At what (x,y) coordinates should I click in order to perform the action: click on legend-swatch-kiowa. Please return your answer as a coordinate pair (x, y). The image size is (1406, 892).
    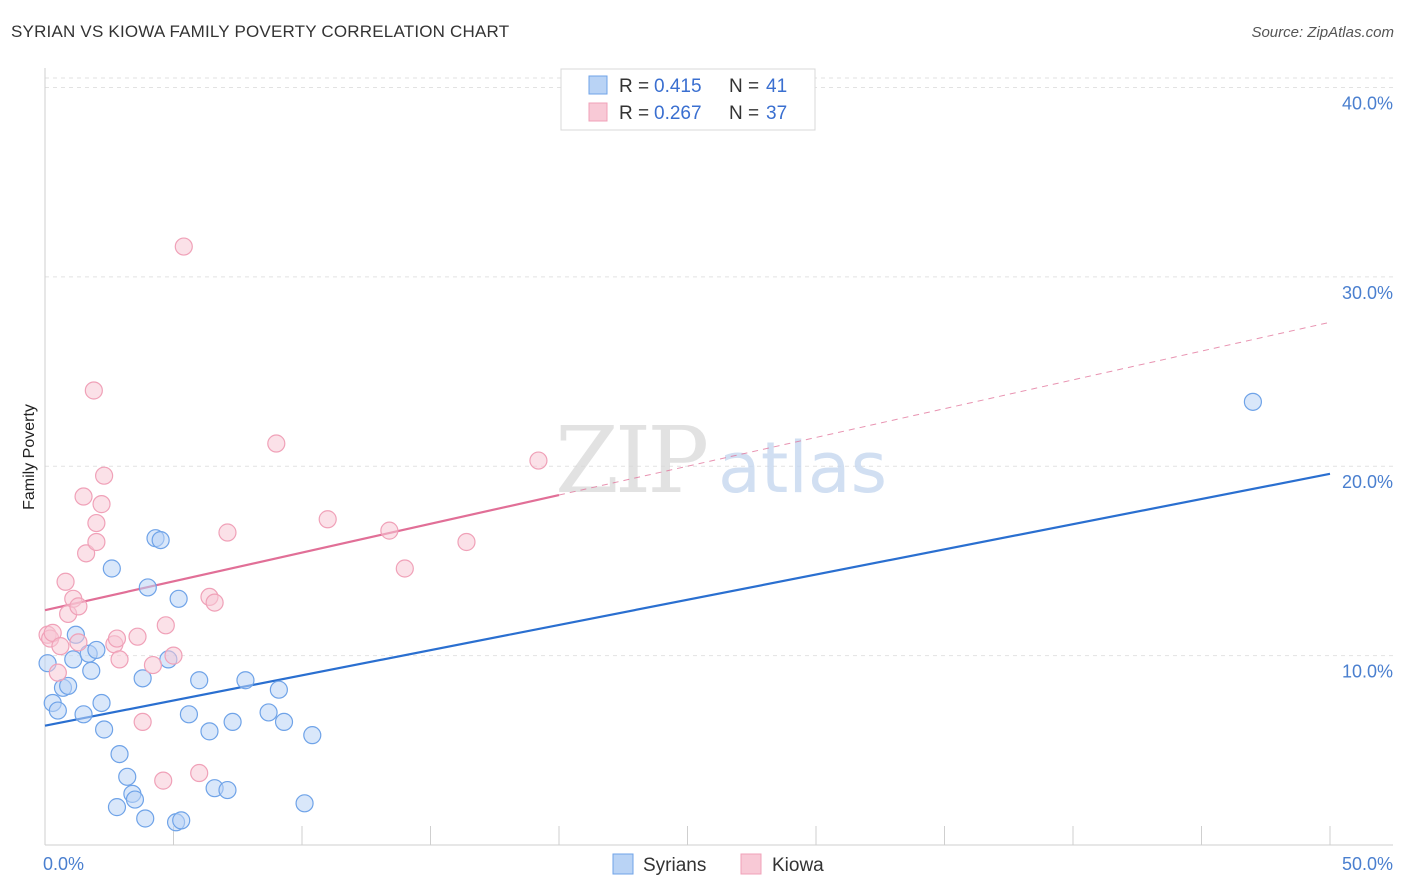
    Looking at the image, I should click on (598, 112).